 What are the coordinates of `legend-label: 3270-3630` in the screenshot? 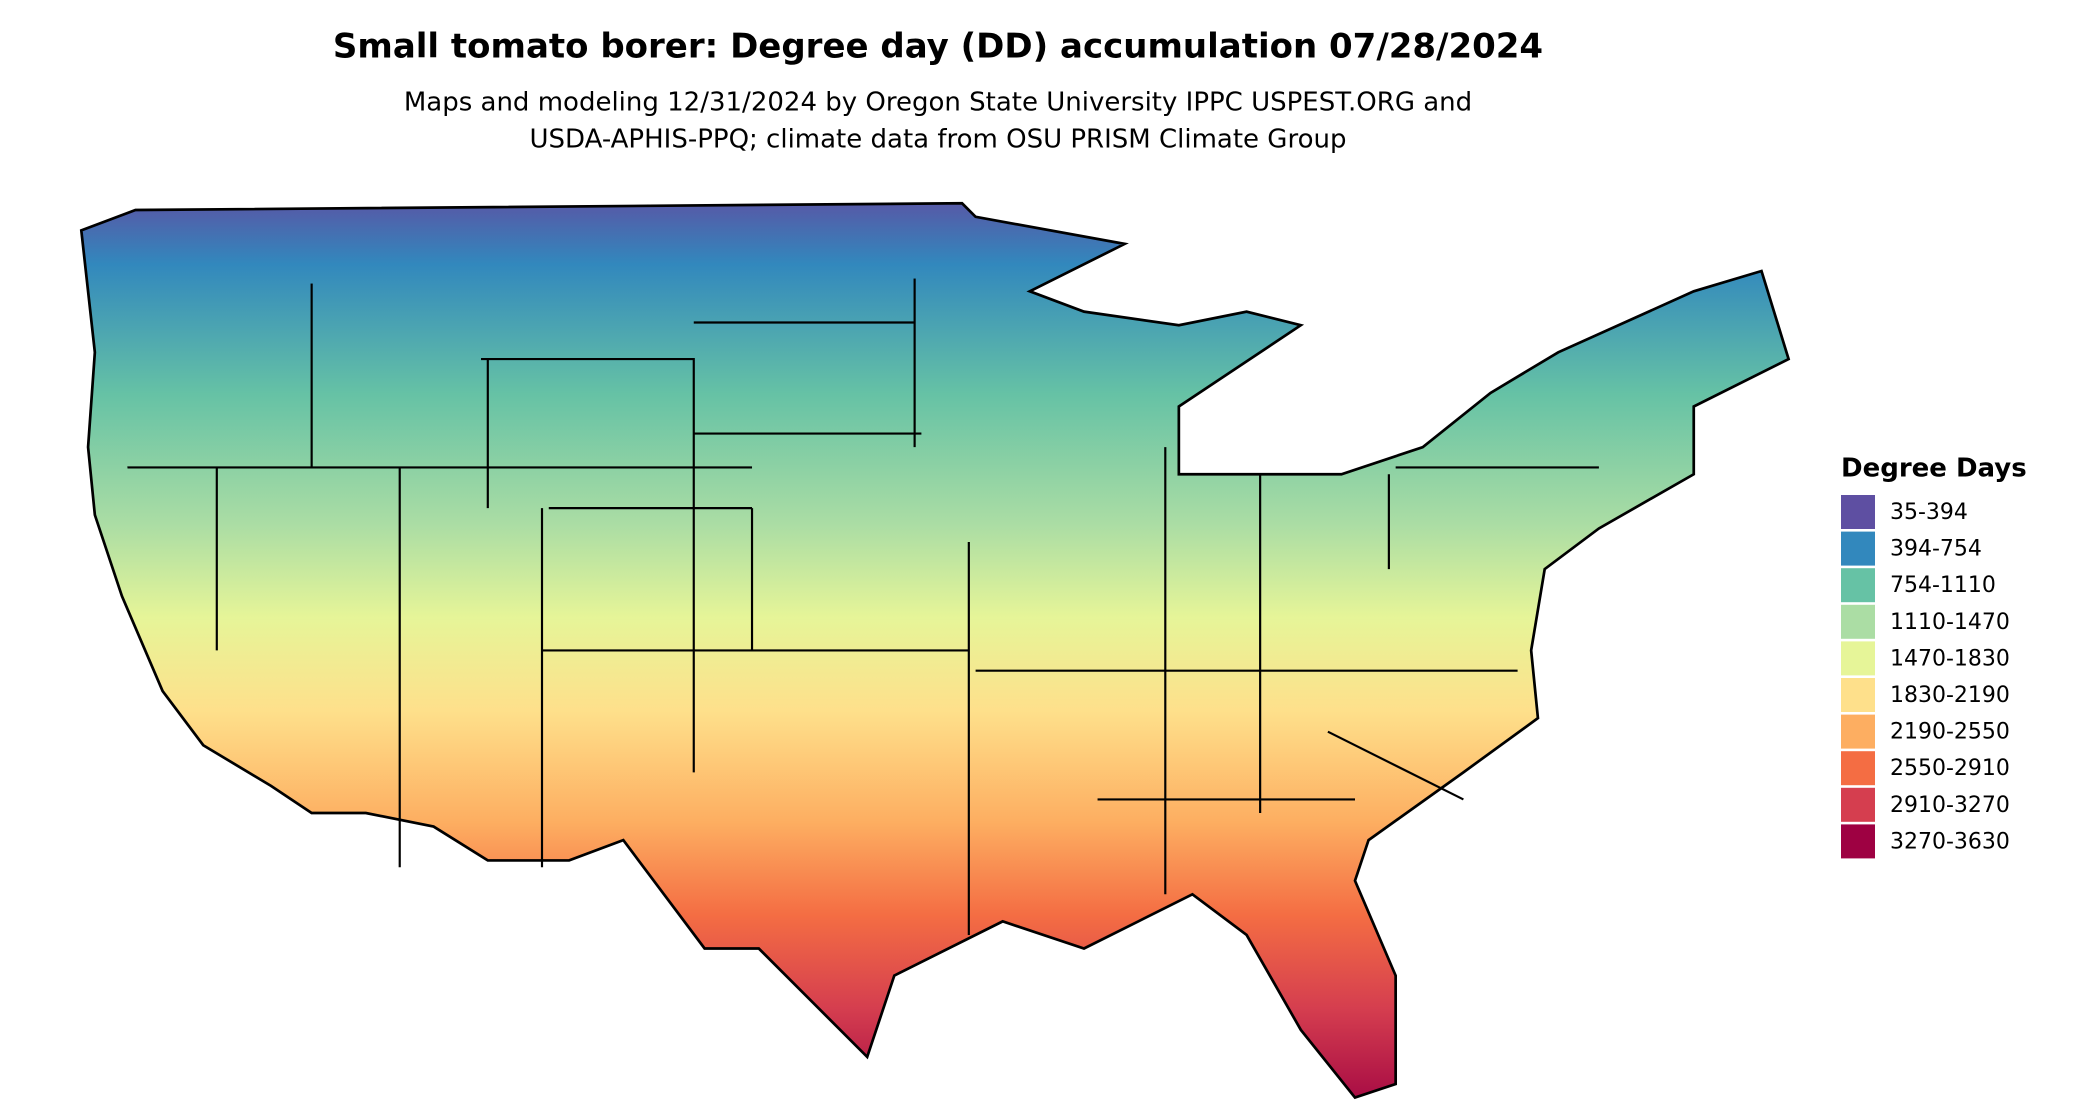 It's located at (1950, 841).